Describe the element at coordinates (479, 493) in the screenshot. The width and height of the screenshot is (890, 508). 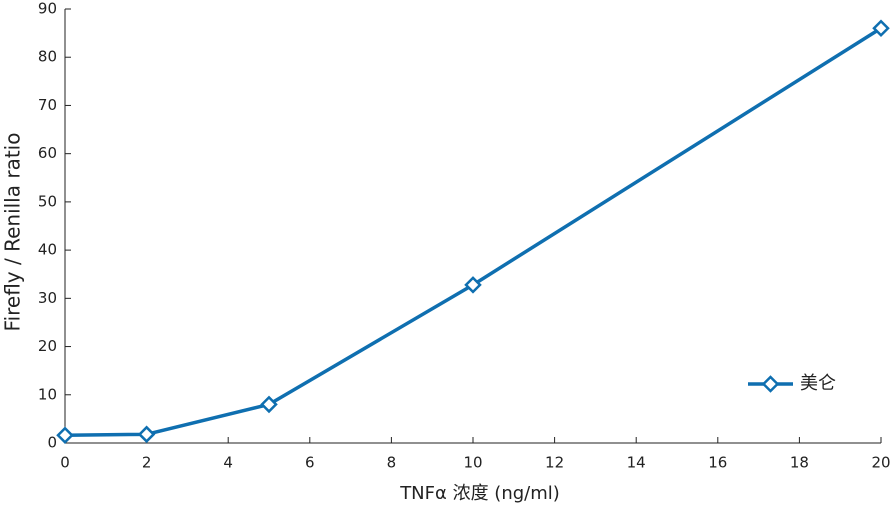
I see `x-axis-label: TNFα 浓度 (ng/ml)` at that location.